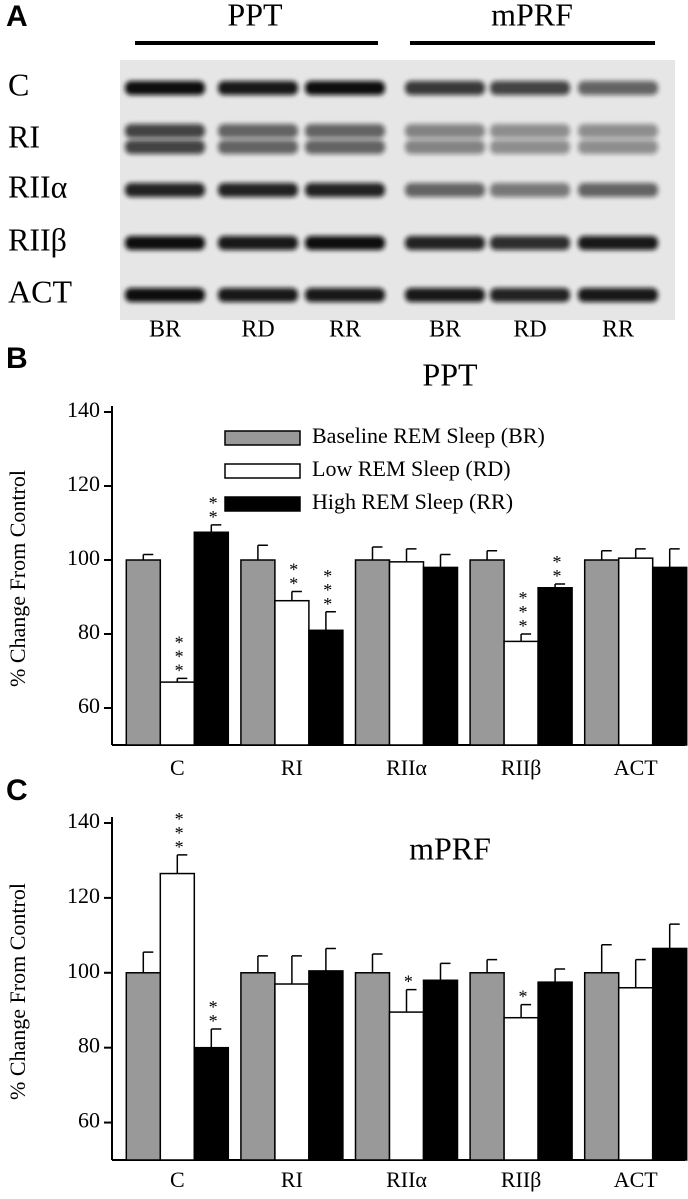 The height and width of the screenshot is (1199, 688). I want to click on blot-row-label: RIIα, so click(38, 186).